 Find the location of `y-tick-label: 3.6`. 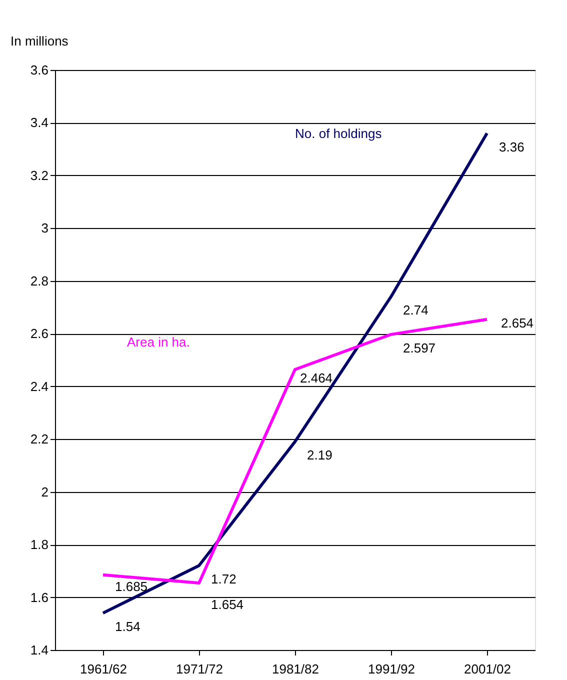

y-tick-label: 3.6 is located at coordinates (39, 70).